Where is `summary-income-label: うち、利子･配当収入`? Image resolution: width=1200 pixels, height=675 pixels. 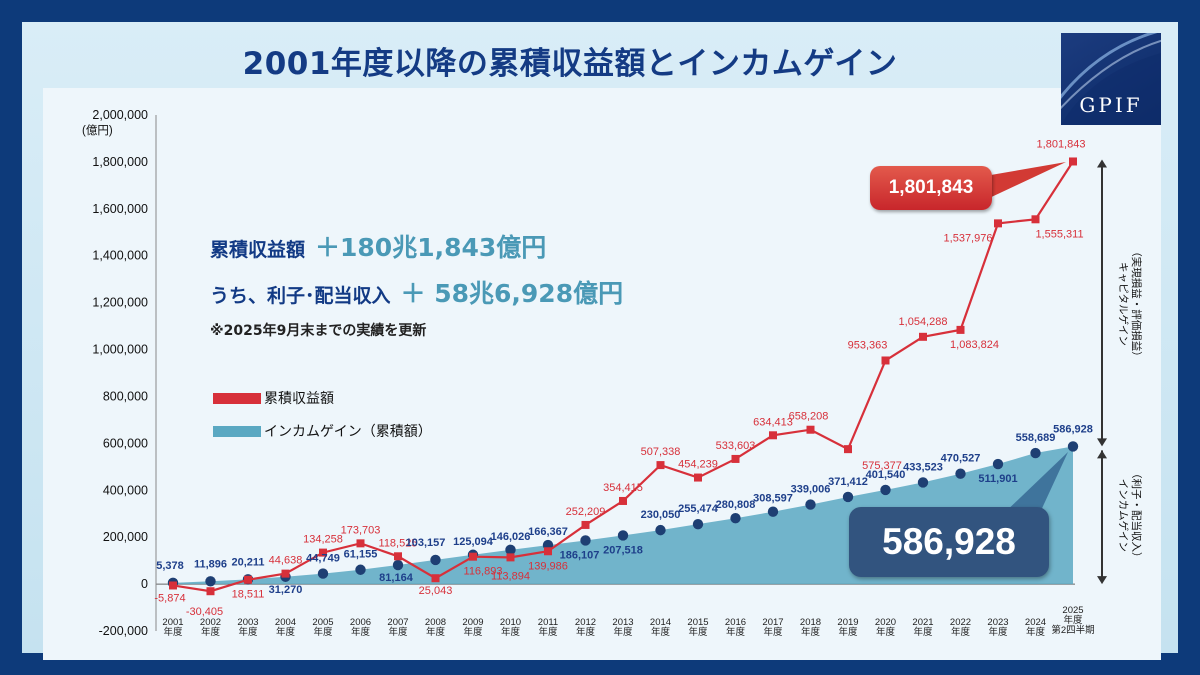 summary-income-label: うち、利子･配当収入 is located at coordinates (300, 296).